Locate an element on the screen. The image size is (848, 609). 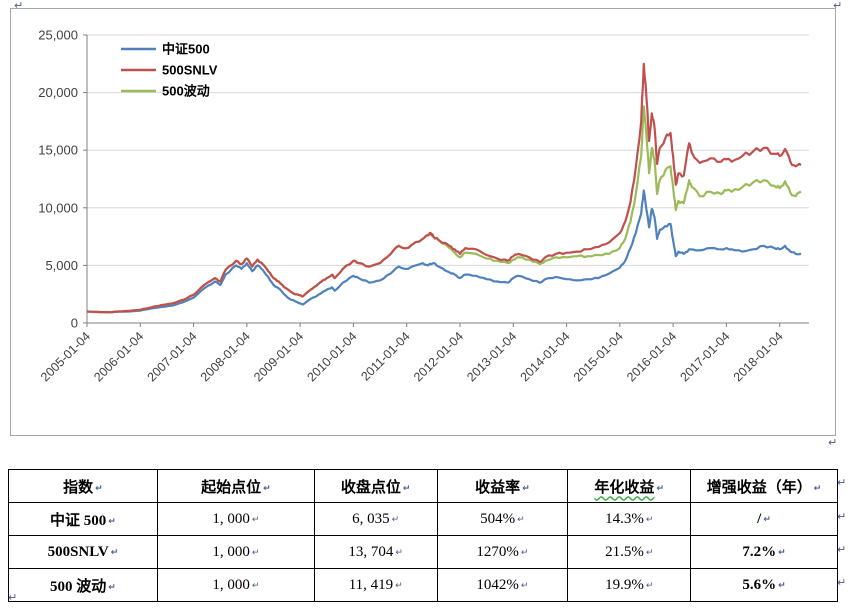
col-header-index: 指数 ↵ is located at coordinates (83, 486).